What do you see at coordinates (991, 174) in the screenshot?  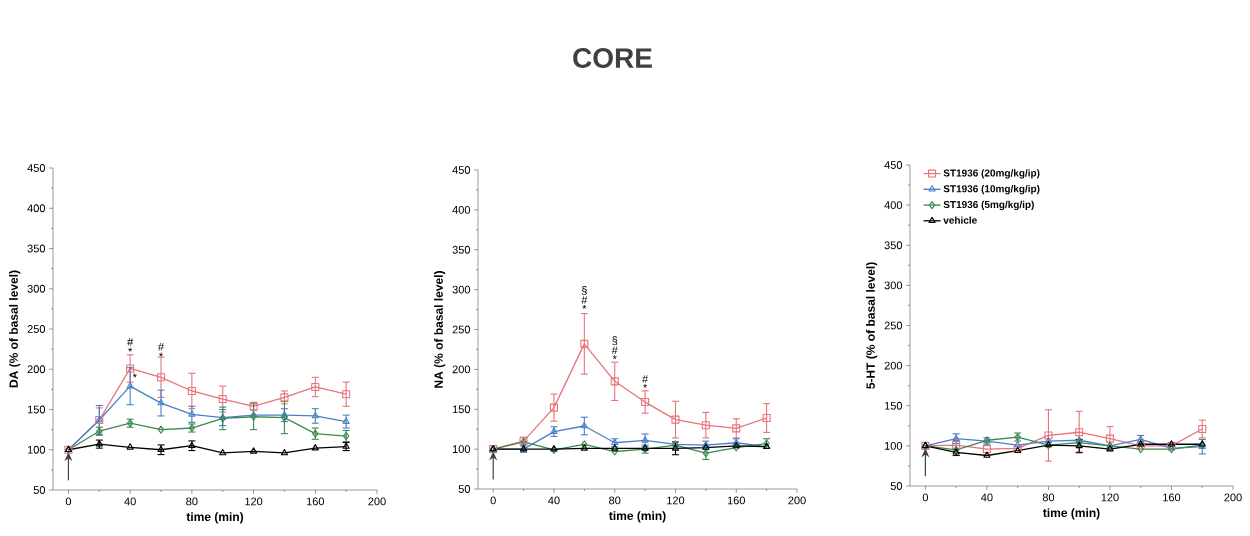 I see `legend-label: ST1936 (20mg/kg/ip)` at bounding box center [991, 174].